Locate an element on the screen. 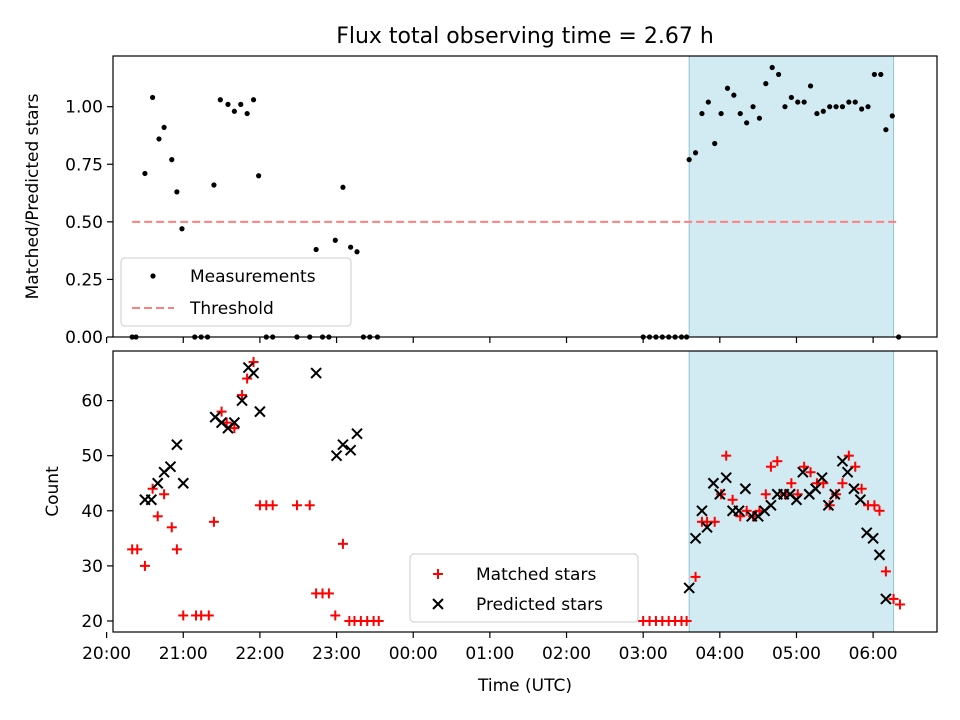 The width and height of the screenshot is (960, 720). chart-title: Flux total observing time = 2.67 h is located at coordinates (525, 36).